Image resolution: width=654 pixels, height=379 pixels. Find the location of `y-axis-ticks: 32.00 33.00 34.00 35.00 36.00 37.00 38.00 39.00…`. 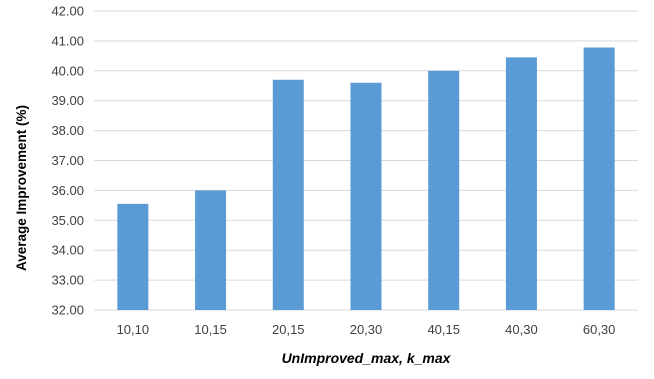

y-axis-ticks: 32.00 33.00 34.00 35.00 36.00 37.00 38.00 39.00… is located at coordinates (67, 161).